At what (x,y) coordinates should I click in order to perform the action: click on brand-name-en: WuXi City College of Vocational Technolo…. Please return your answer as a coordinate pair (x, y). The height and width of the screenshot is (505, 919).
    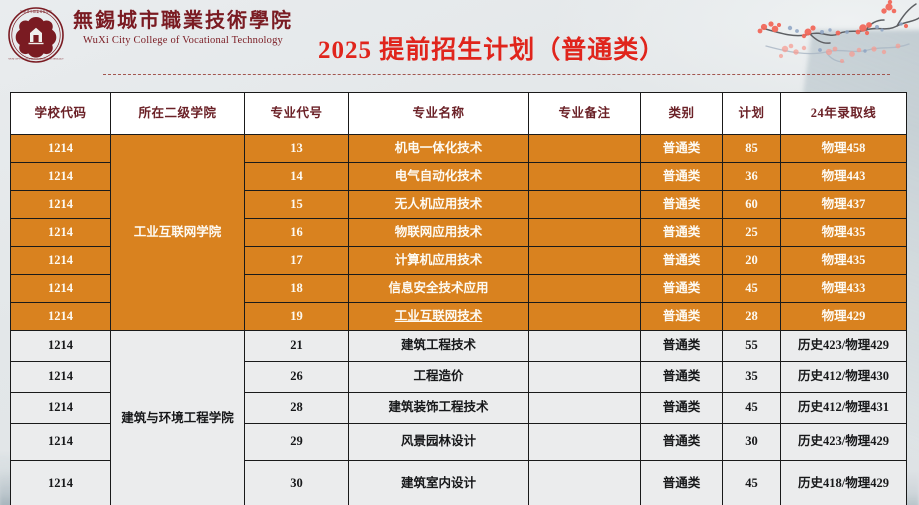
    Looking at the image, I should click on (182, 40).